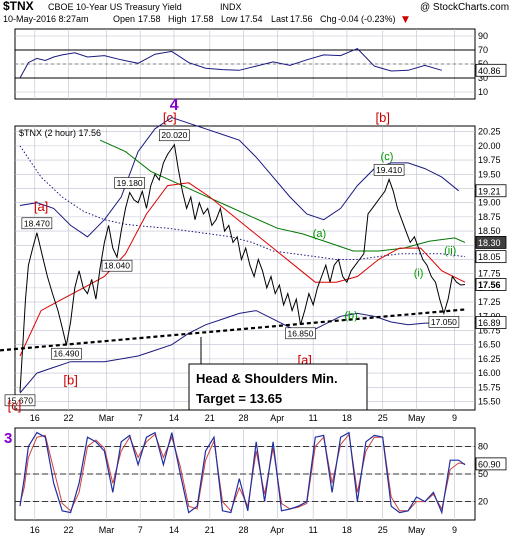  What do you see at coordinates (46, 19) in the screenshot?
I see `chart-datetime: 10-May-2016 8:27am` at bounding box center [46, 19].